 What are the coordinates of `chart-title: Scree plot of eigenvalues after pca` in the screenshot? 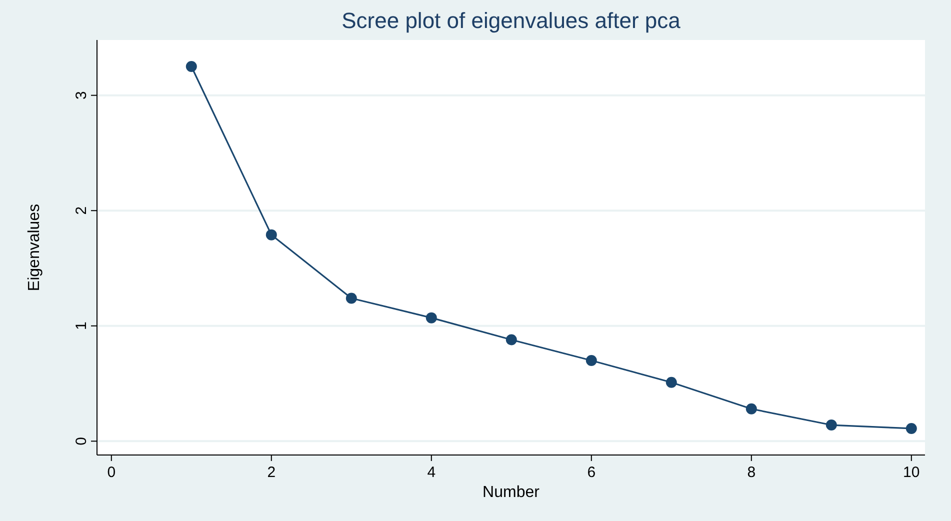 It's located at (512, 20).